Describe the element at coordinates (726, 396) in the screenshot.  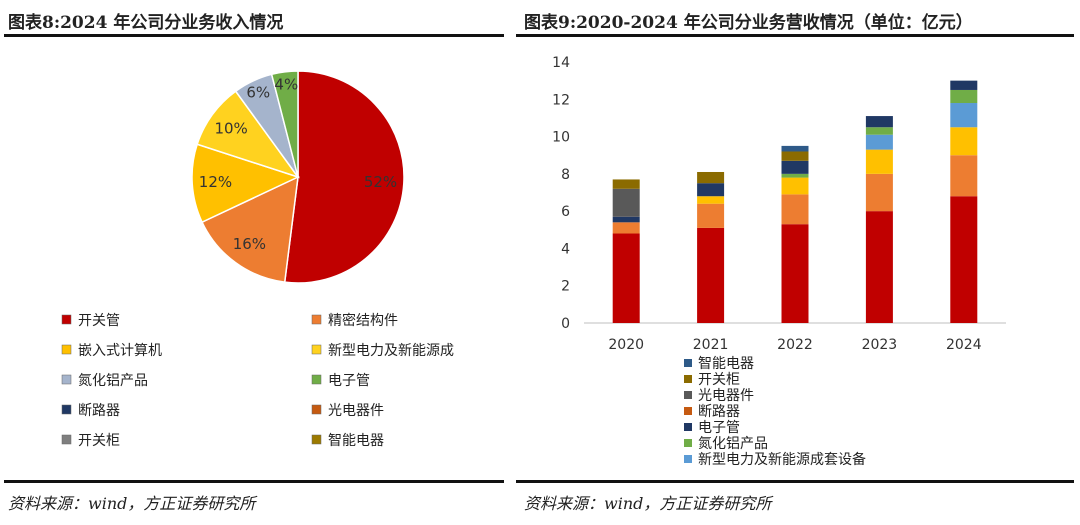
I see `bar-legend-label-2: 光电器件` at that location.